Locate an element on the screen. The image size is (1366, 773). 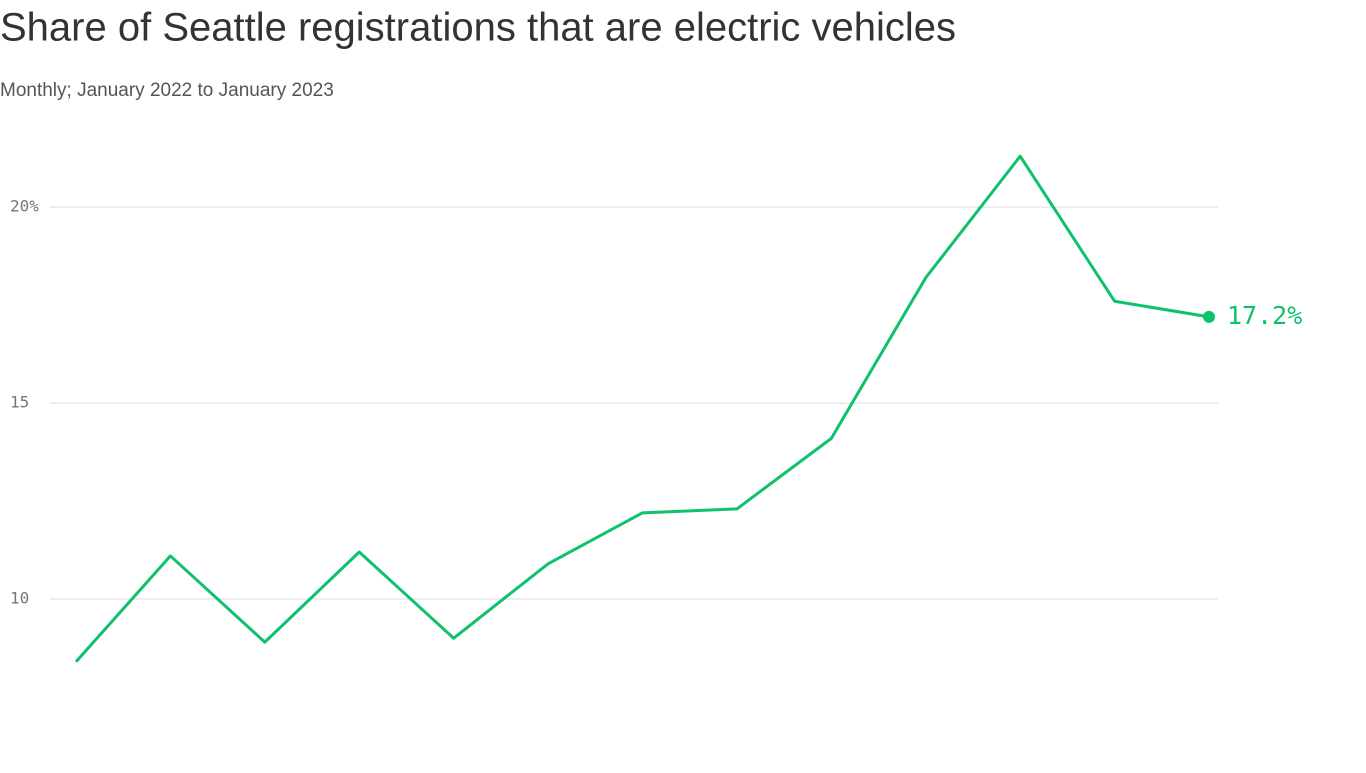
value-label: 17.2% is located at coordinates (1264, 315).